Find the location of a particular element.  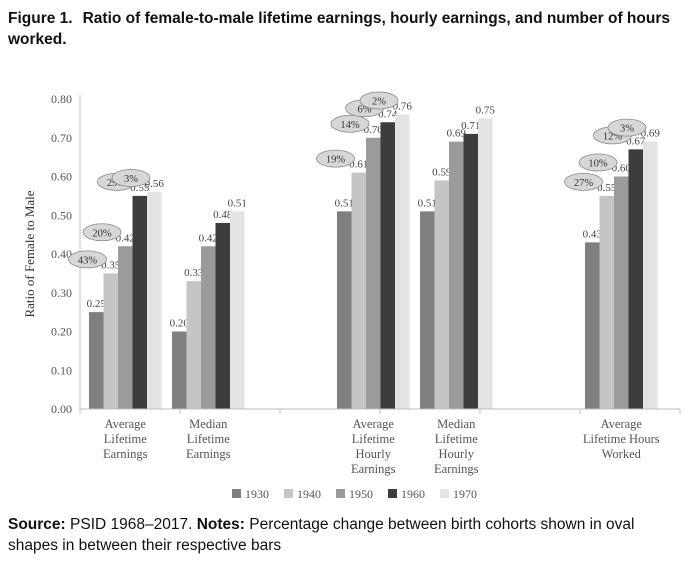

category-label-3: Average is located at coordinates (374, 424).